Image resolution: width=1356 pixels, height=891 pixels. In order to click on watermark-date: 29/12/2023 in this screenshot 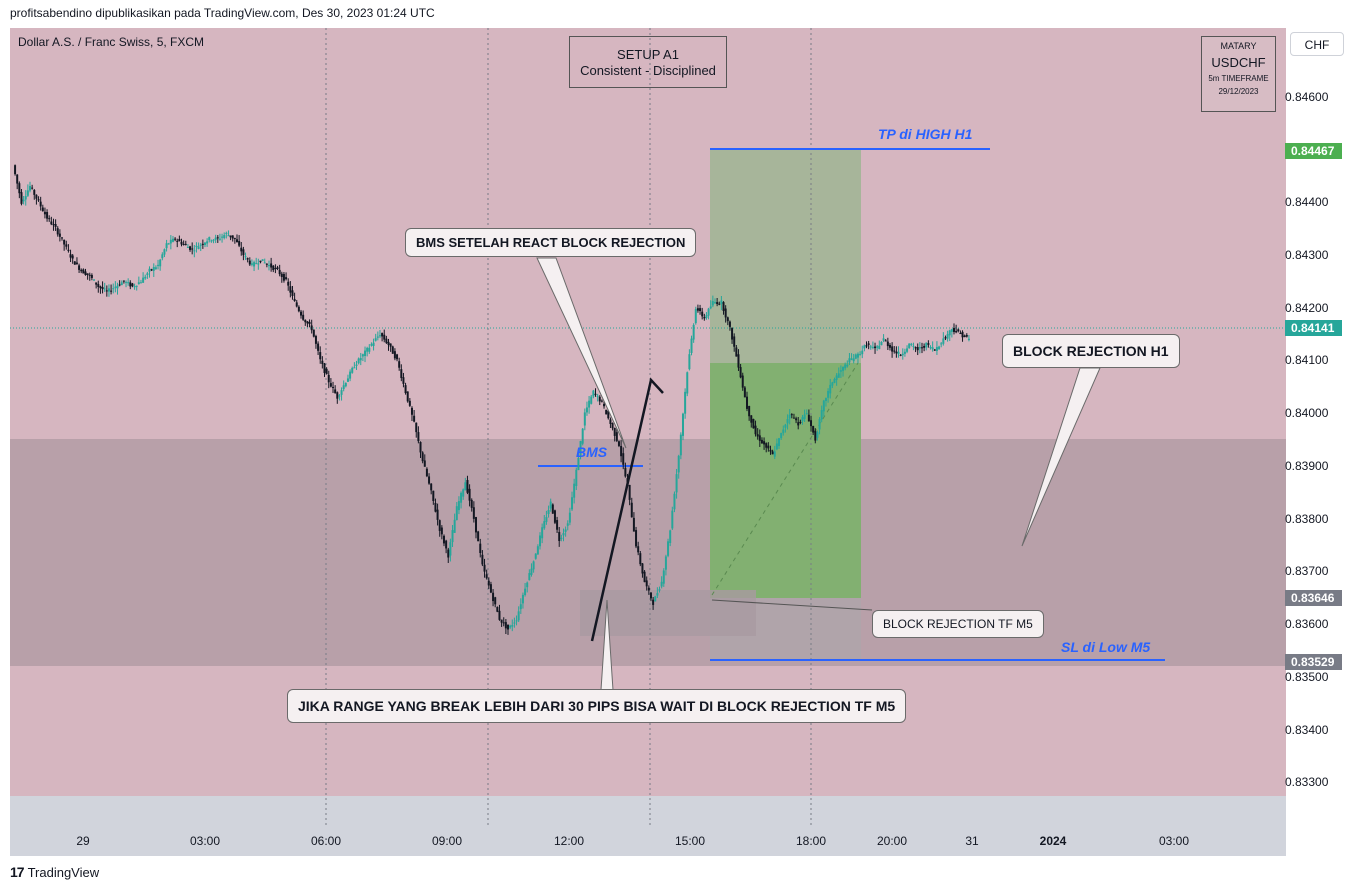, I will do `click(1238, 91)`.